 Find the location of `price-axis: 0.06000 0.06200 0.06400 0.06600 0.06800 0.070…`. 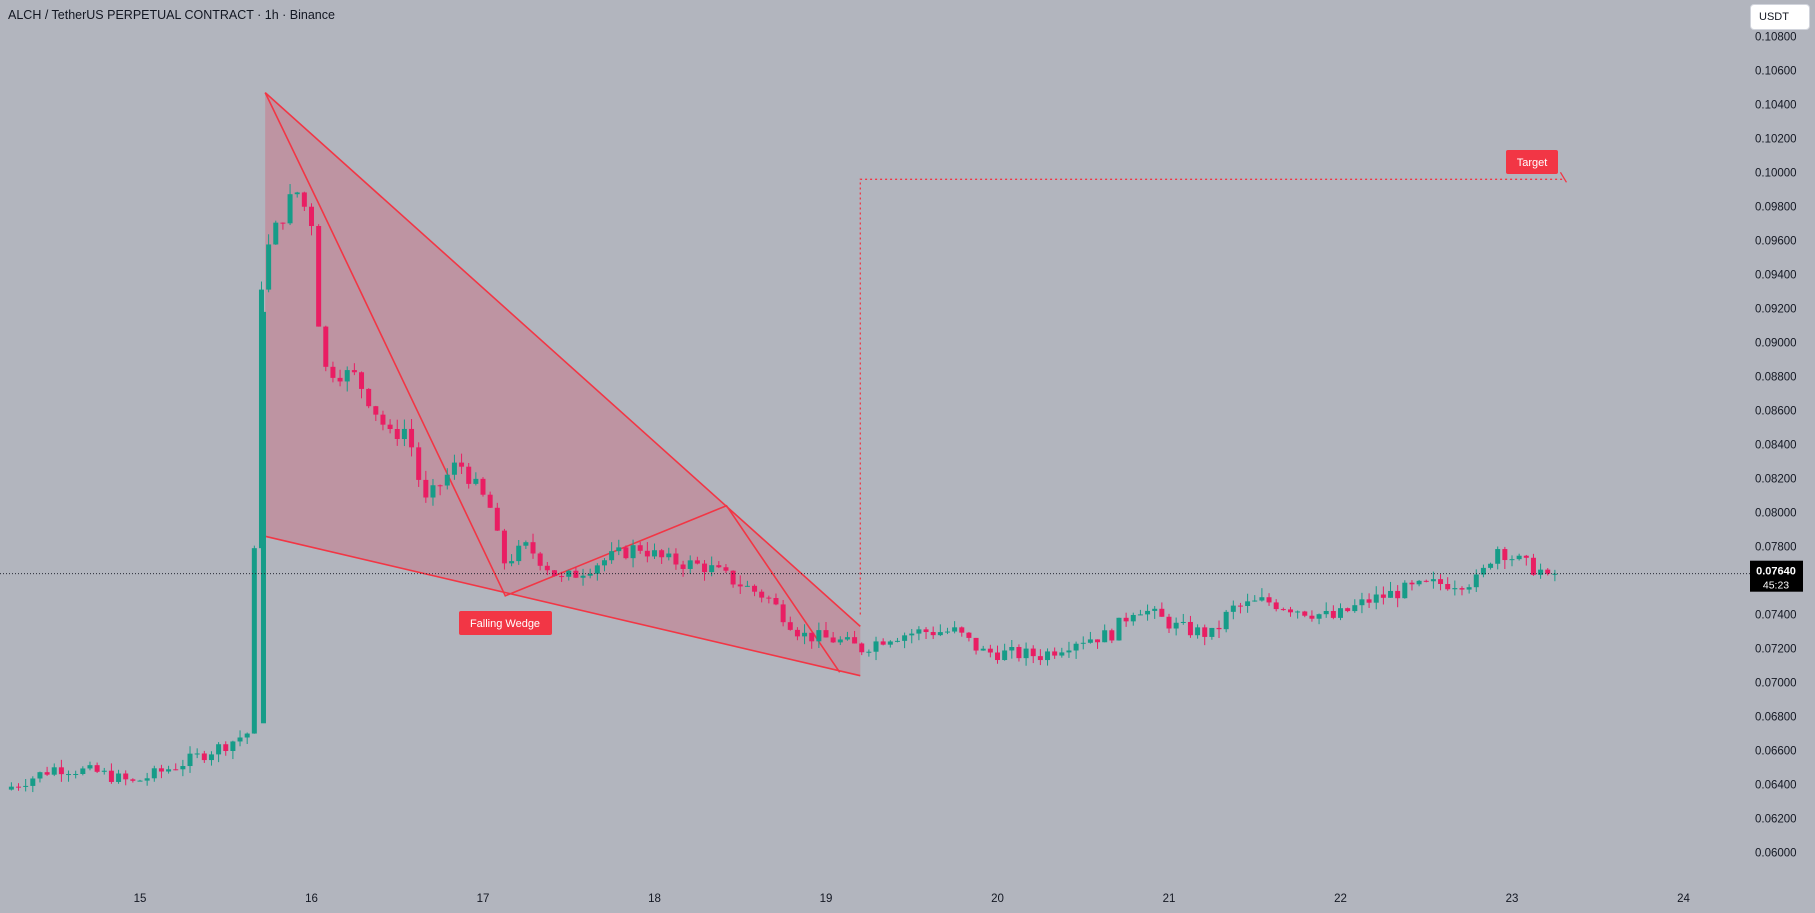

price-axis: 0.06000 0.06200 0.06400 0.06600 0.06800 0.070… is located at coordinates (1776, 446).